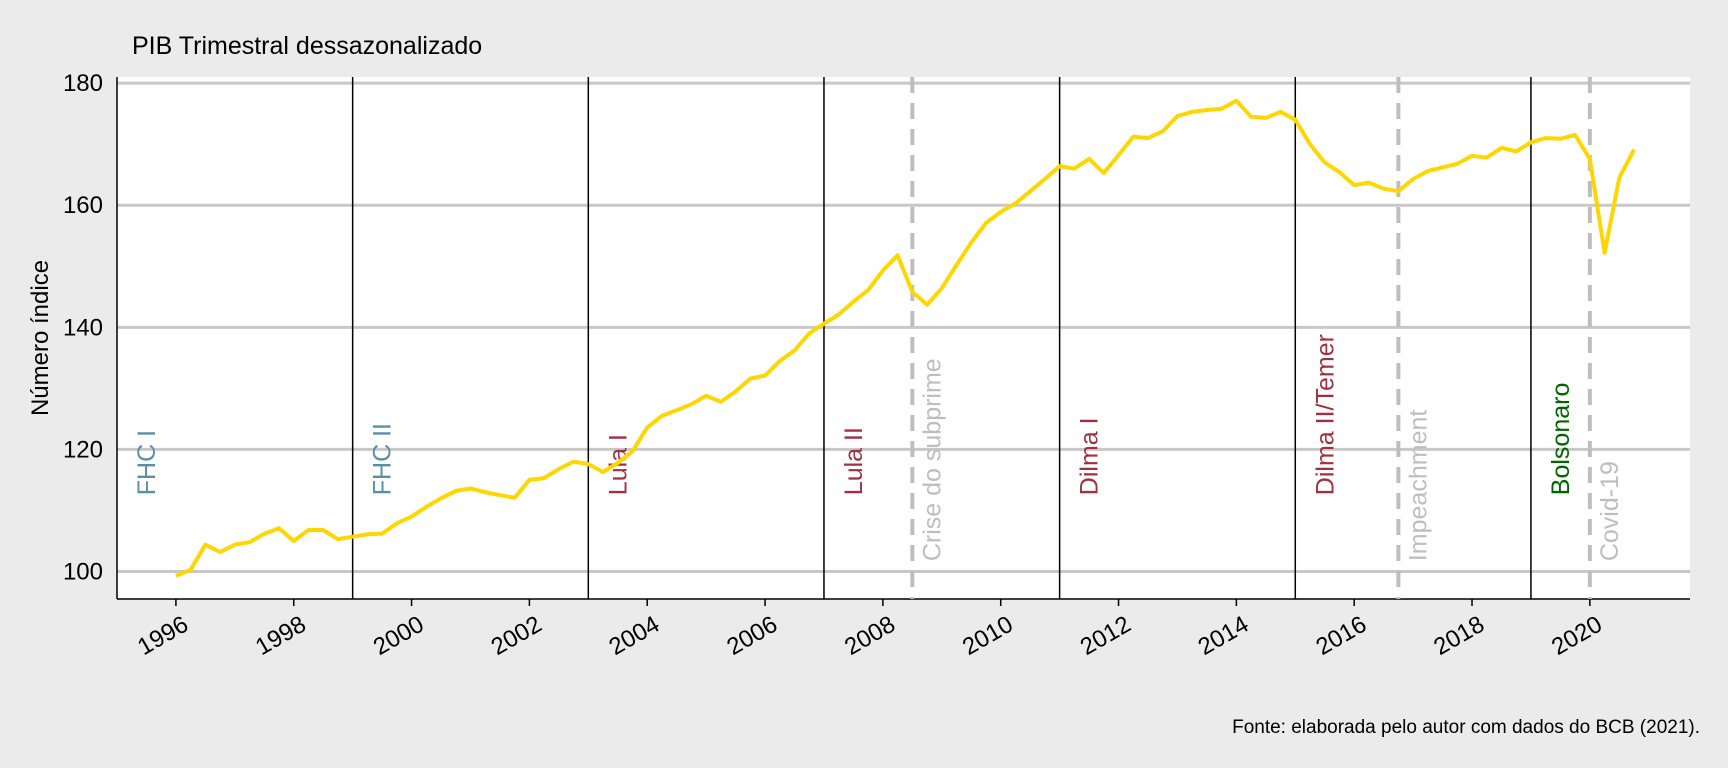 The width and height of the screenshot is (1728, 768). I want to click on x-tick-label: 2020, so click(1577, 636).